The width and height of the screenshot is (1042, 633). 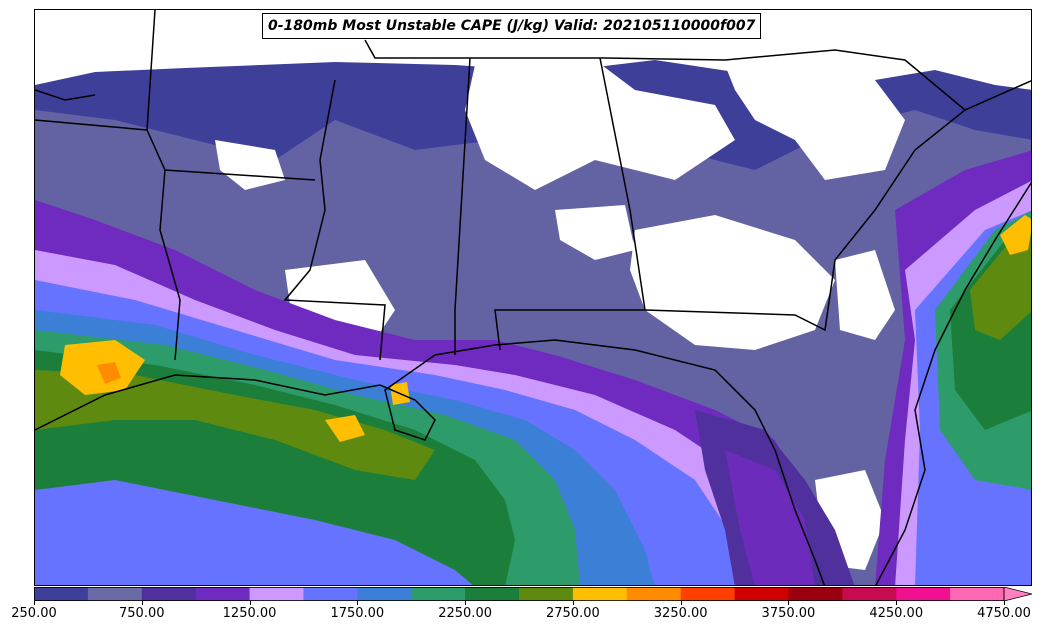 I want to click on colorbar-tick-label: 2250.00, so click(x=465, y=613).